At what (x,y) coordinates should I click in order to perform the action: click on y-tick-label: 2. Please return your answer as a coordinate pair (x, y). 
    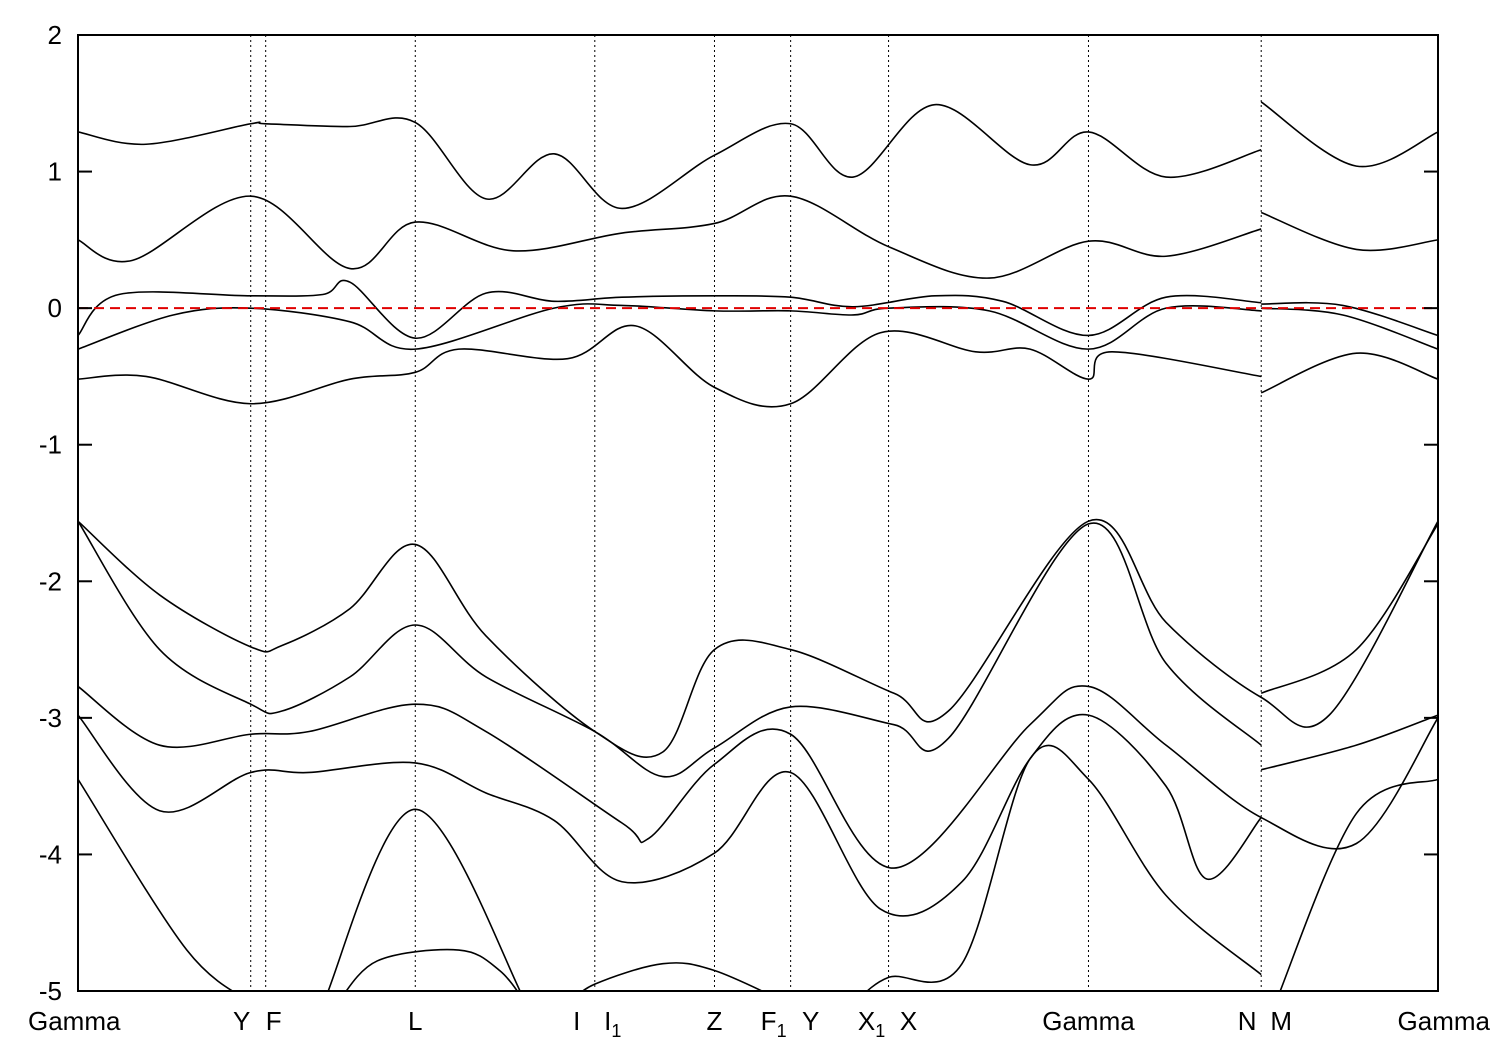
    Looking at the image, I should click on (55, 35).